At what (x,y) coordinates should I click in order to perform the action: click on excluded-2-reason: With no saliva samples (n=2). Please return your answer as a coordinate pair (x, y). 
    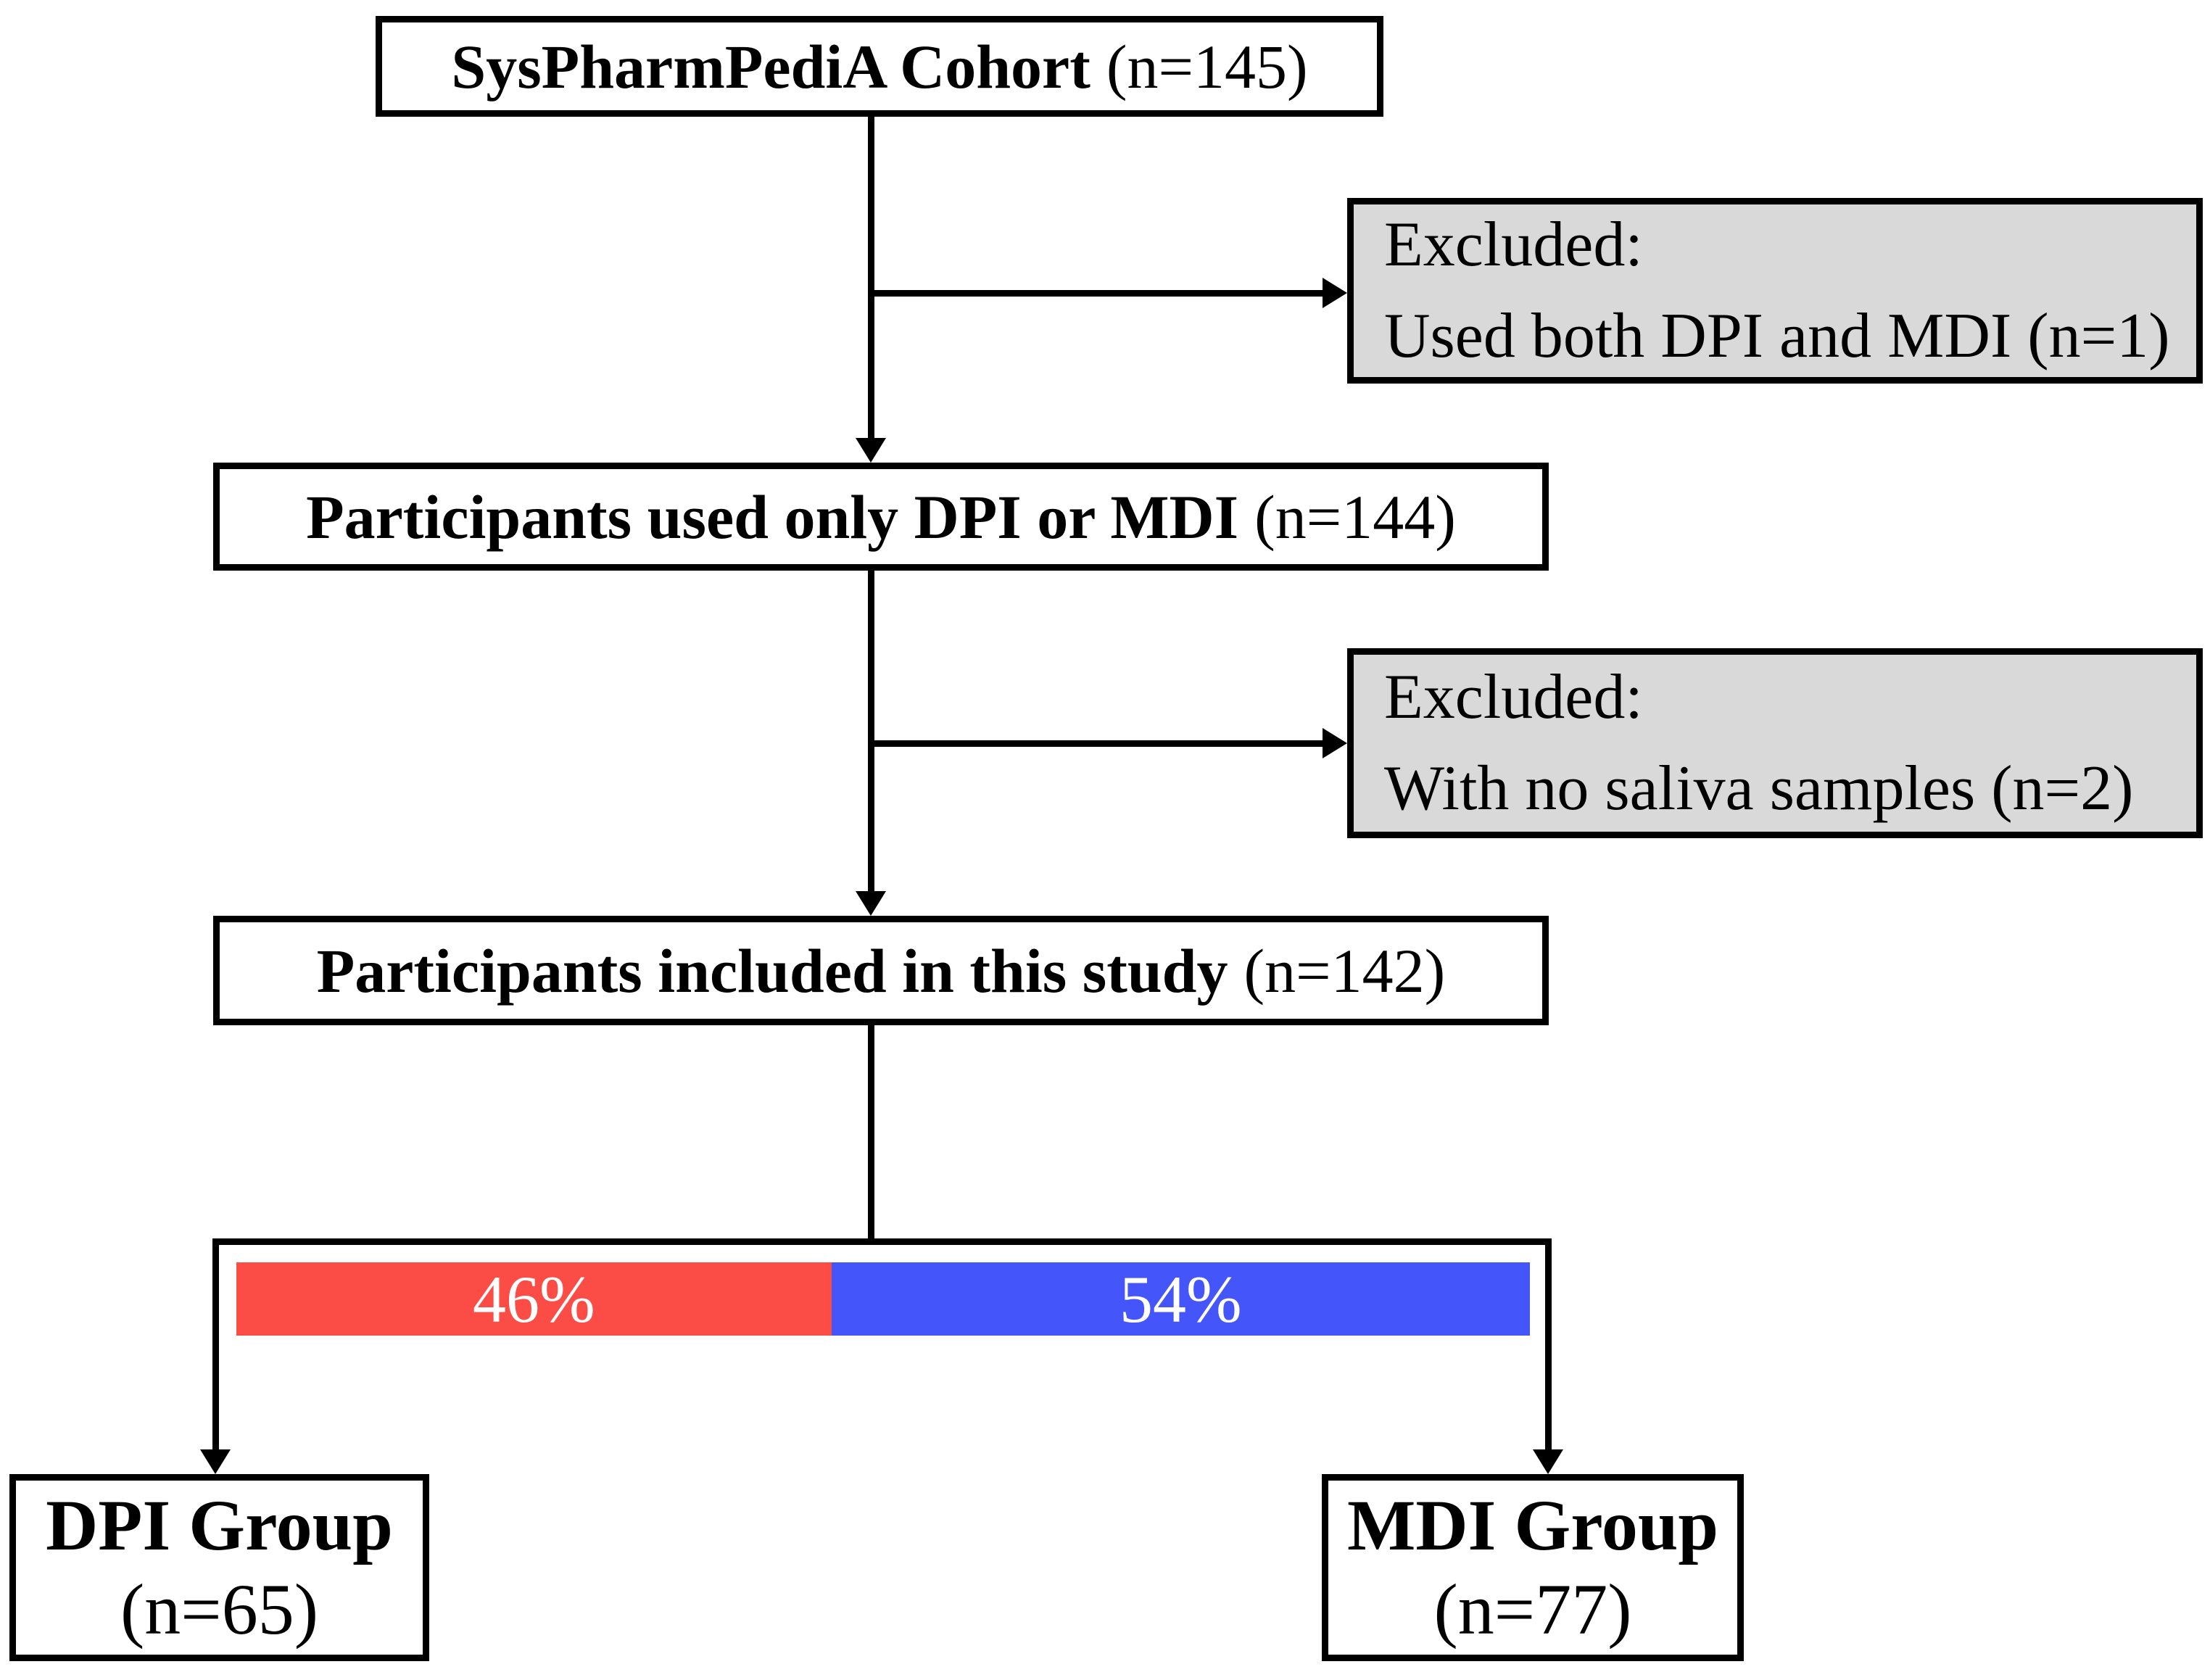
    Looking at the image, I should click on (1759, 788).